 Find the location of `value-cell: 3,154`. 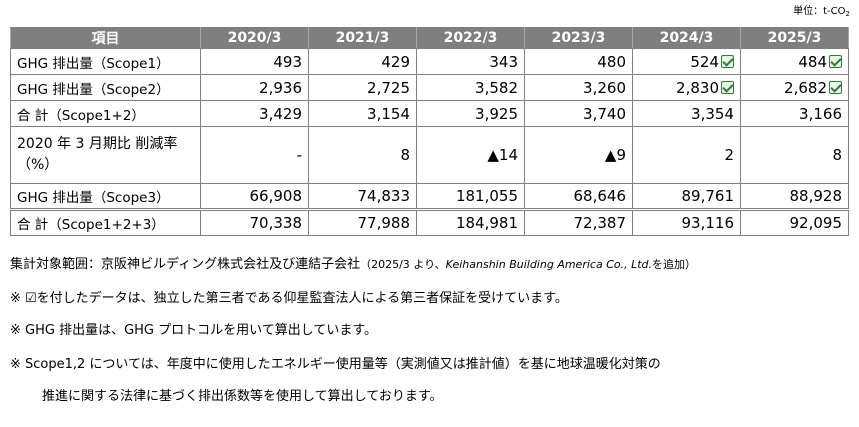

value-cell: 3,154 is located at coordinates (362, 113).